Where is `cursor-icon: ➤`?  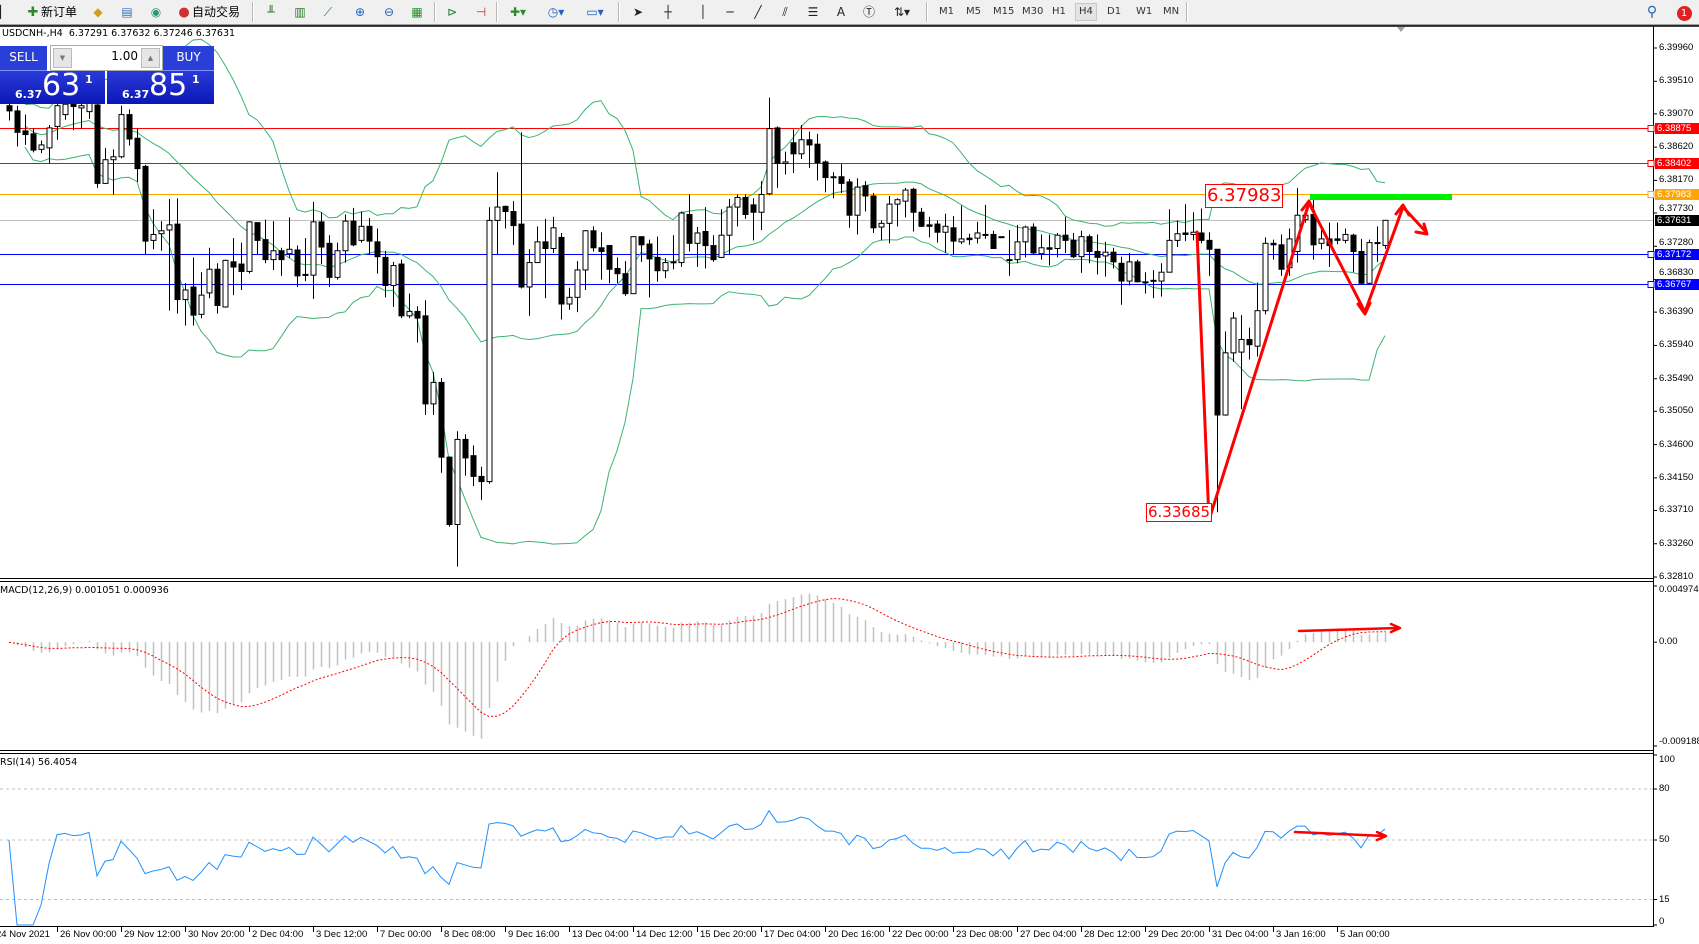 cursor-icon: ➤ is located at coordinates (638, 12).